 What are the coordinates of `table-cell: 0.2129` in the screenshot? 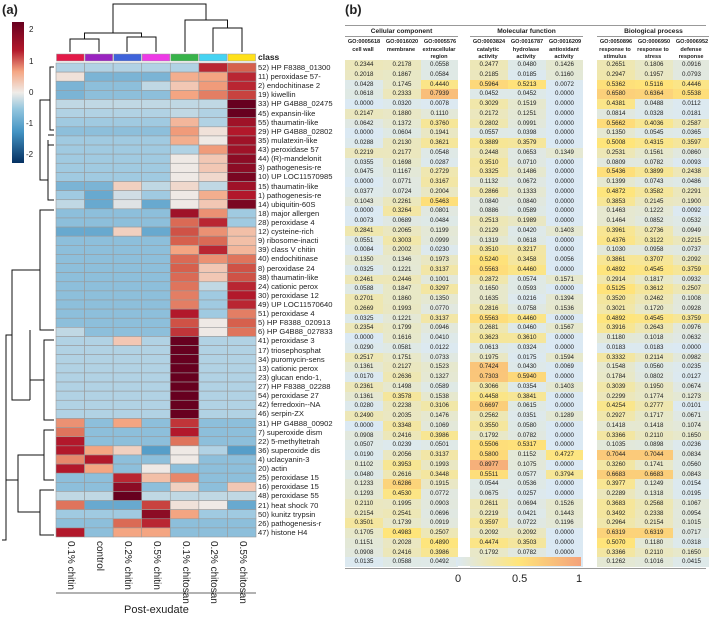 It's located at (489, 230).